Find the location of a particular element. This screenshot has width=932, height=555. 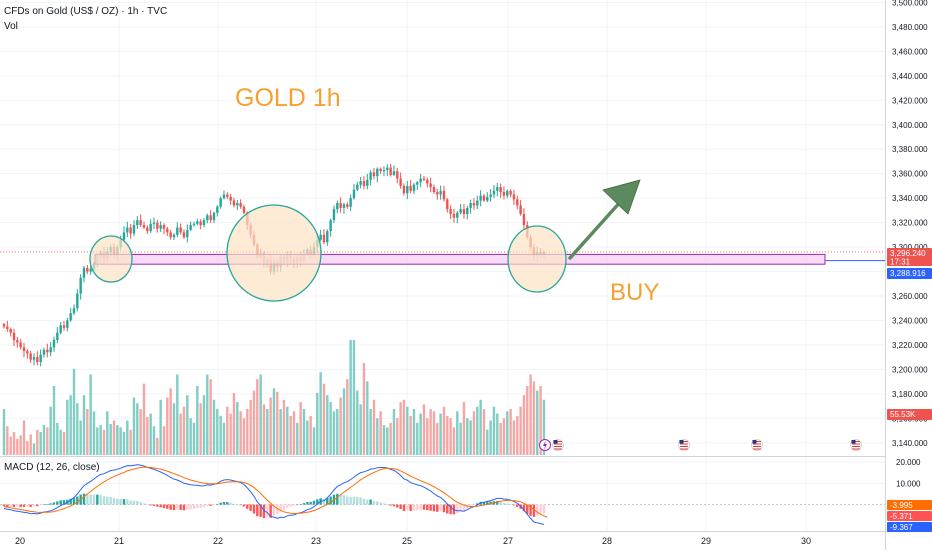

price-tick-label: 3,440.000 is located at coordinates (910, 76).